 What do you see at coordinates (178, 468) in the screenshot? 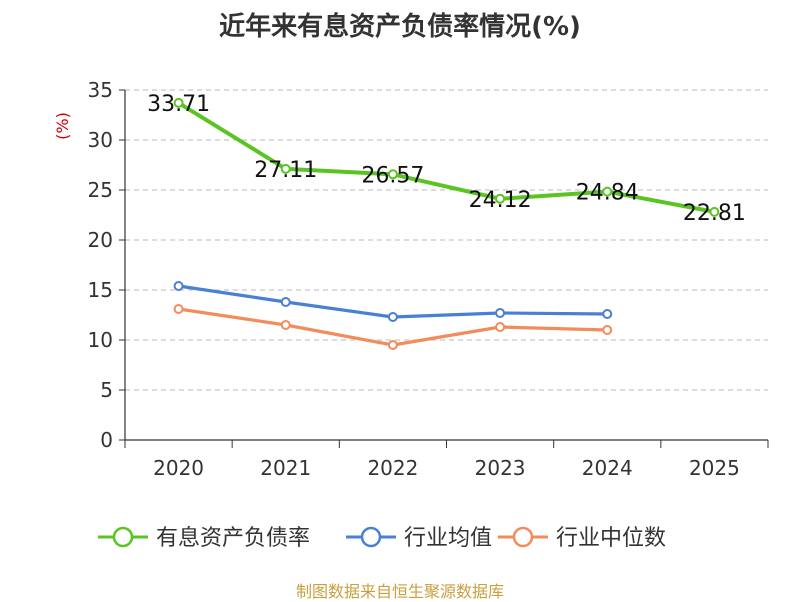
I see `x-tick-label: 2020` at bounding box center [178, 468].